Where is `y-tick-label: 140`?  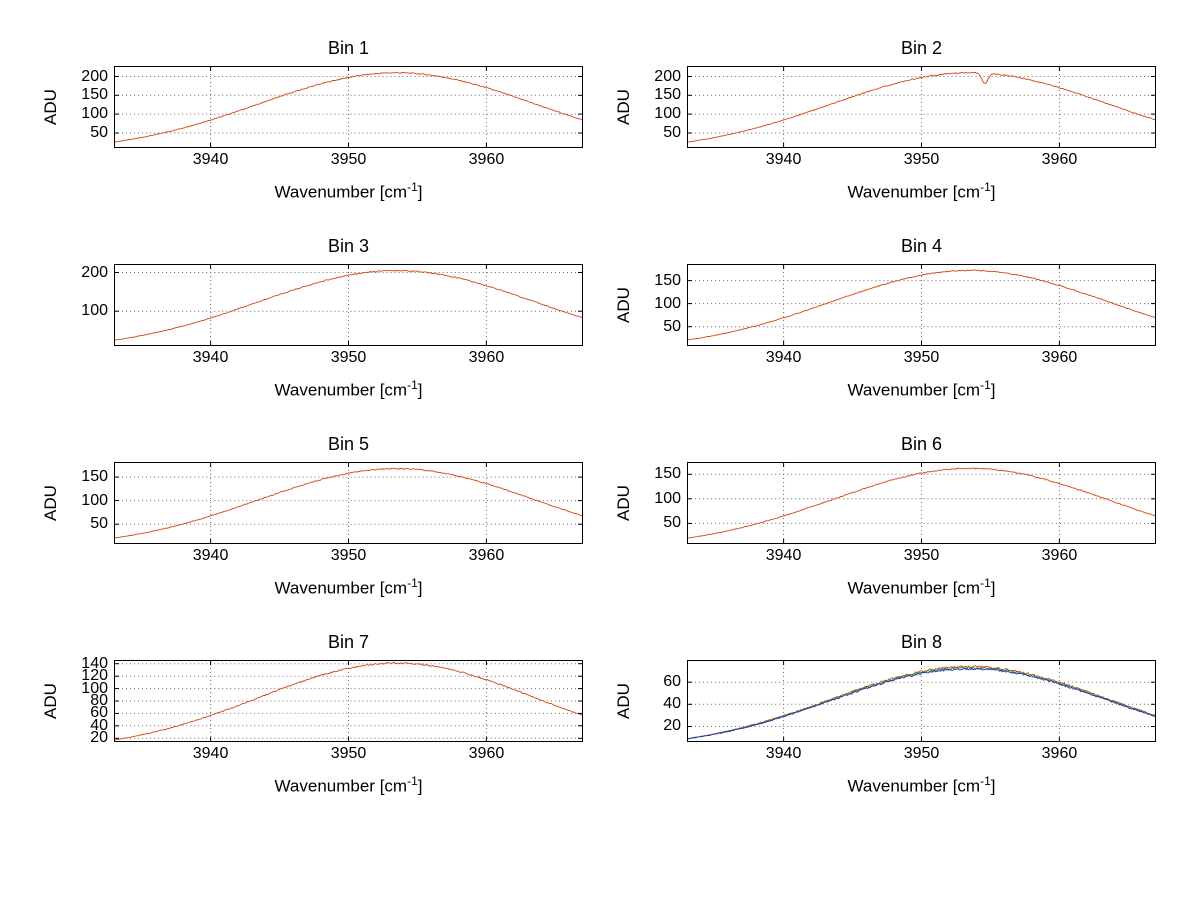 y-tick-label: 140 is located at coordinates (94, 663).